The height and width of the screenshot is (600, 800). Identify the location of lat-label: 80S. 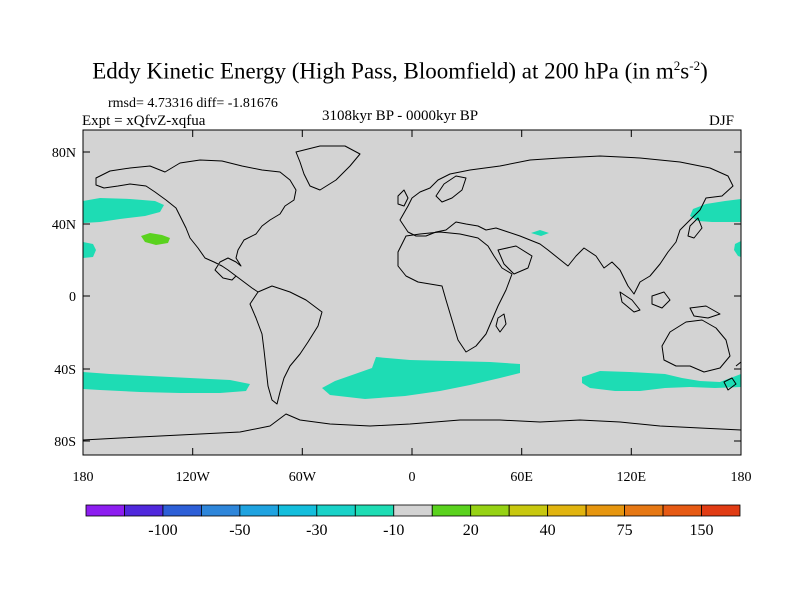
(65, 442).